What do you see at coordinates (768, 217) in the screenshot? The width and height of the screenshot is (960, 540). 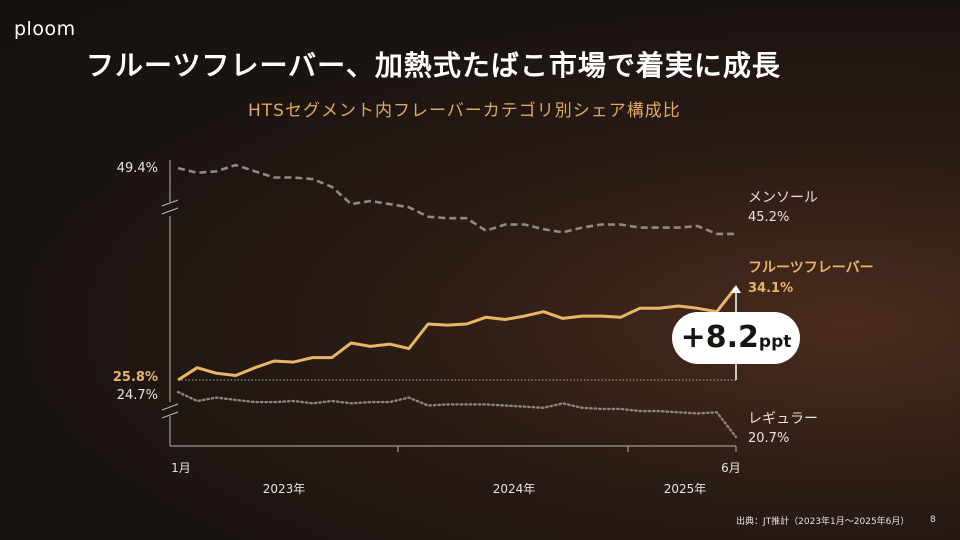 I see `menthol-end-label: 45.2%` at bounding box center [768, 217].